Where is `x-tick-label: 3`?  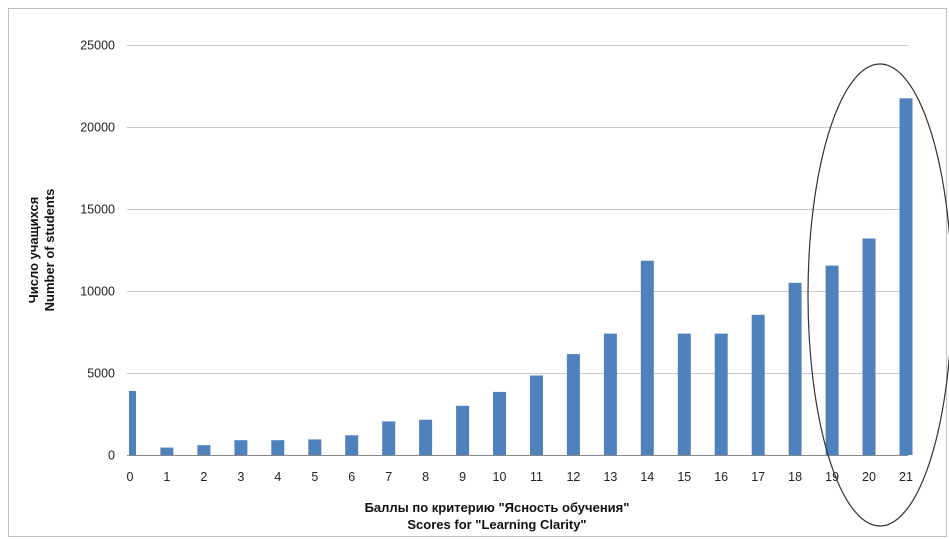
x-tick-label: 3 is located at coordinates (240, 477).